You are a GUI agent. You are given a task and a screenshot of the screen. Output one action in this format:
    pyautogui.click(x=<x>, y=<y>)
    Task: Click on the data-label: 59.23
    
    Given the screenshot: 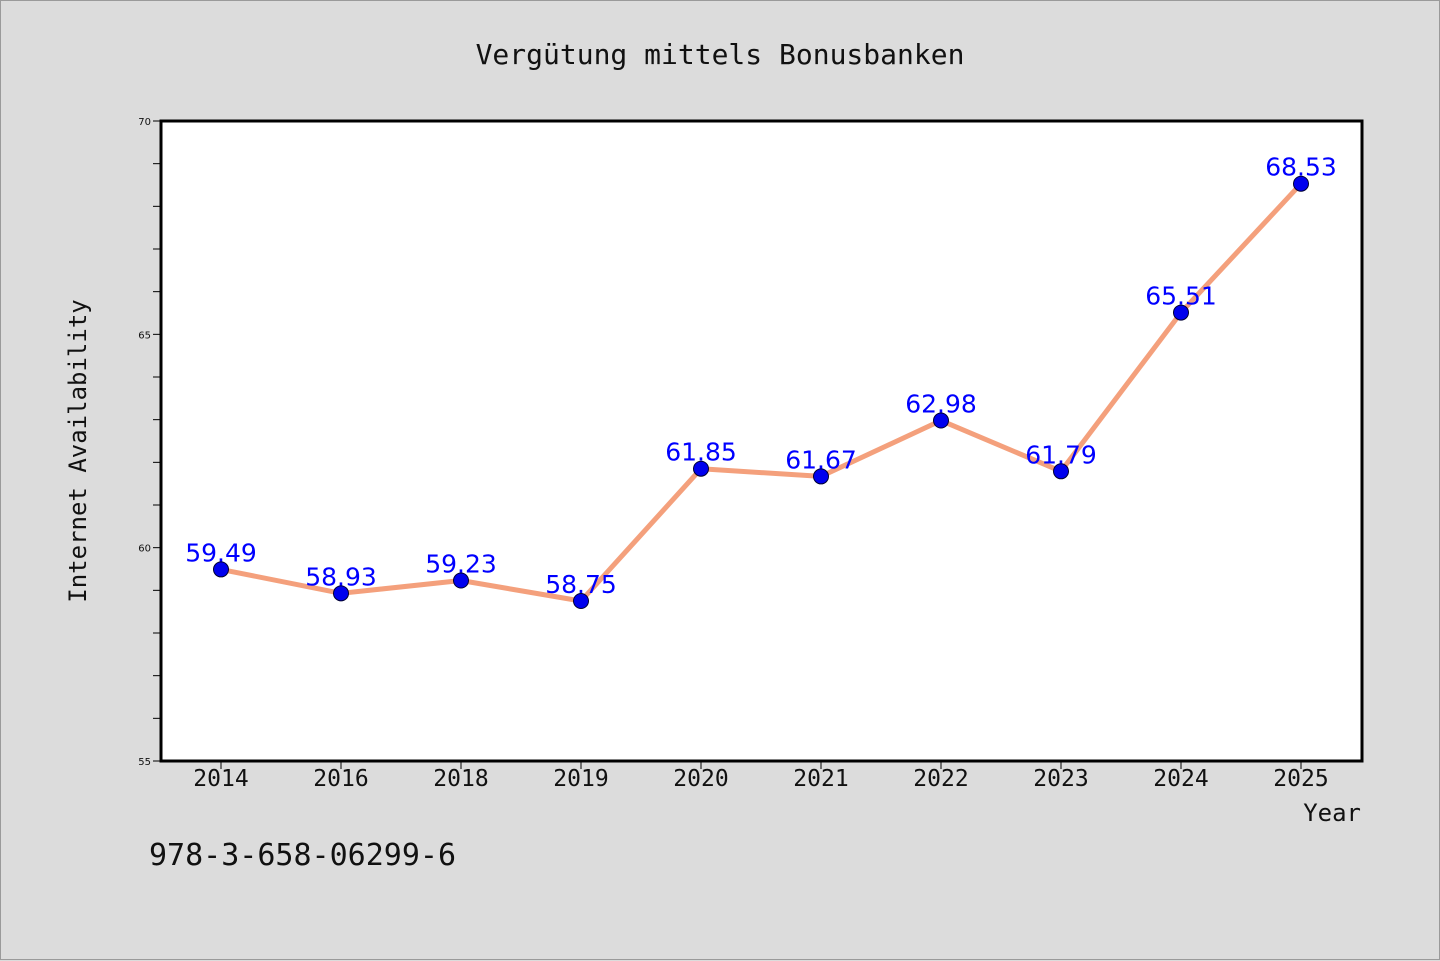 What is the action you would take?
    pyautogui.click(x=461, y=564)
    